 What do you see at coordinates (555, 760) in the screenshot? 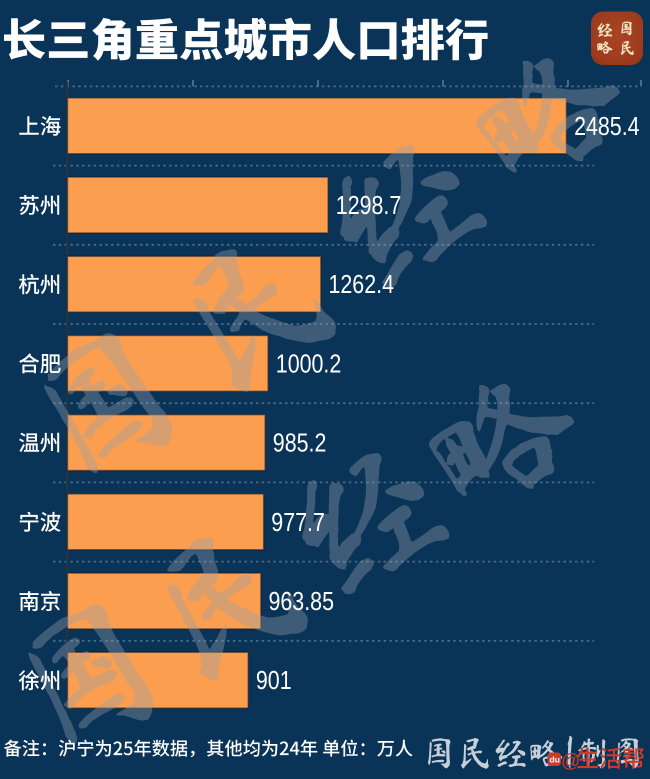
I see `svg-text: du` at bounding box center [555, 760].